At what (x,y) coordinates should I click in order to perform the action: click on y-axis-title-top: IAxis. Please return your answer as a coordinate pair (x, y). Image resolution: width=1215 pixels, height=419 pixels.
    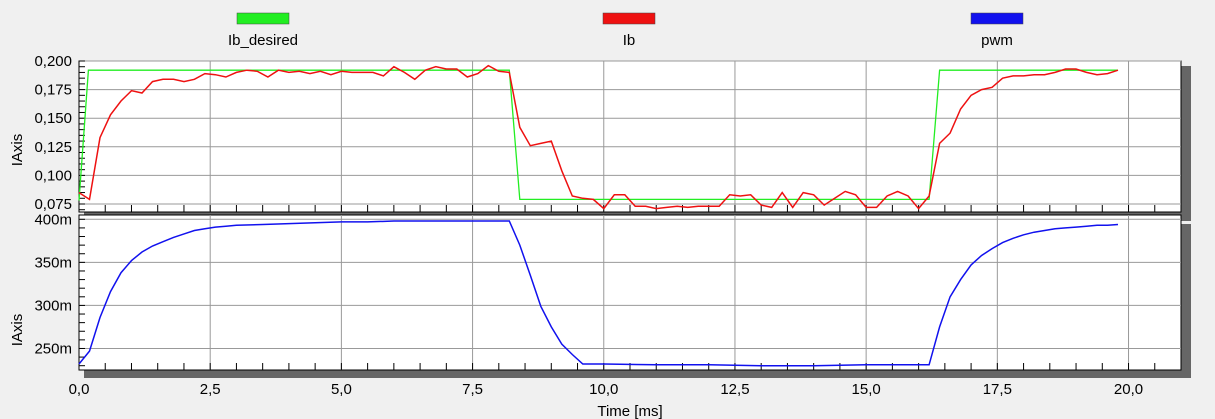
    Looking at the image, I should click on (17, 150).